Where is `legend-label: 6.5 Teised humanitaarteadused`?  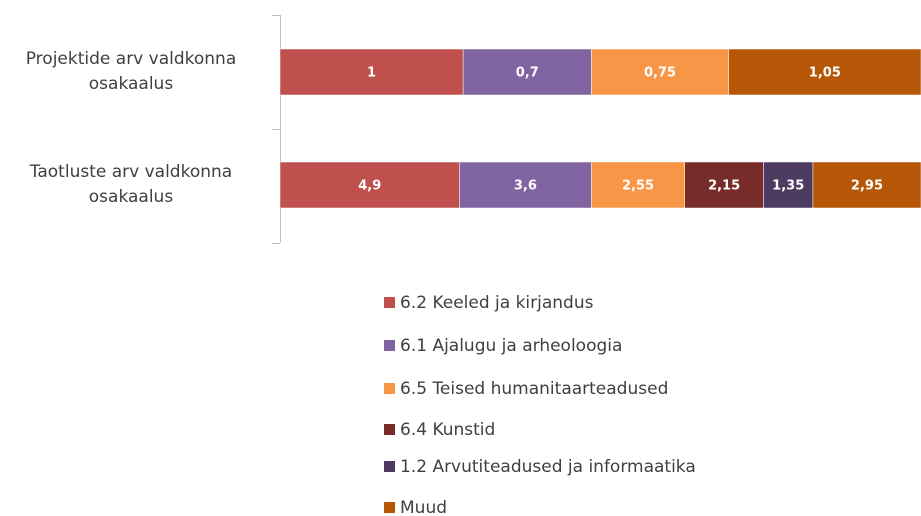
legend-label: 6.5 Teised humanitaarteadused is located at coordinates (534, 389).